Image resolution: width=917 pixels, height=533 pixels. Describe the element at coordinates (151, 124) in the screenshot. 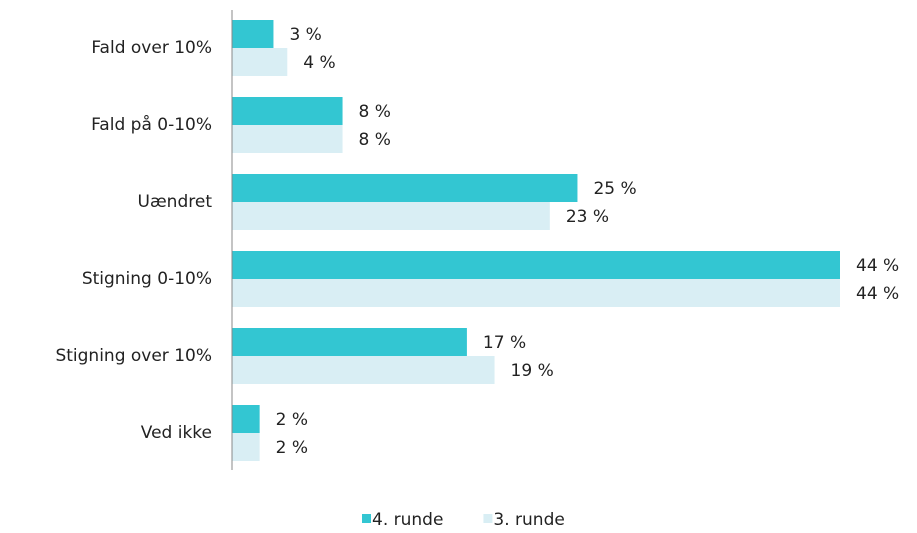

I see `y-tick-label: Fald på 0-10%` at that location.